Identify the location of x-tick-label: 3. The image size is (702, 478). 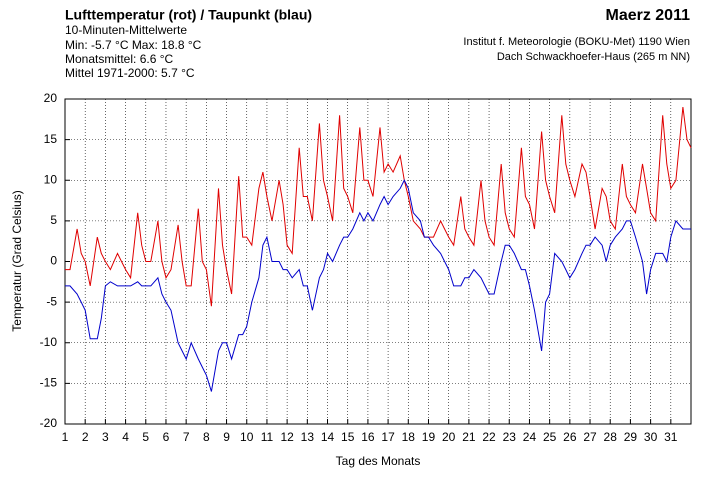
(105, 437).